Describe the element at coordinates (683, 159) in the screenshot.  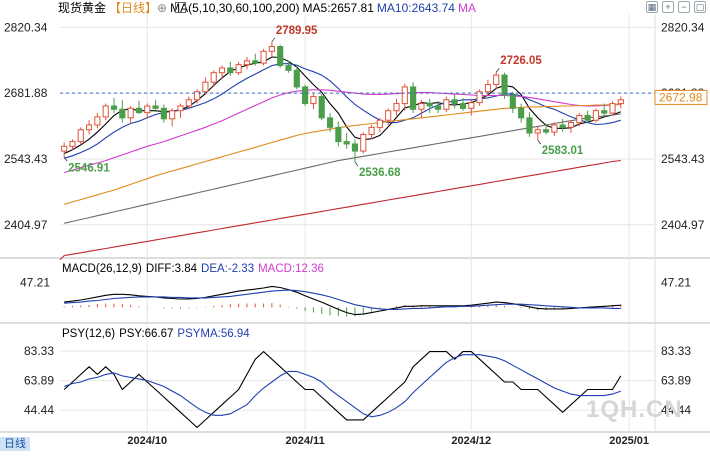
I see `y-tick-right: 2543.43` at that location.